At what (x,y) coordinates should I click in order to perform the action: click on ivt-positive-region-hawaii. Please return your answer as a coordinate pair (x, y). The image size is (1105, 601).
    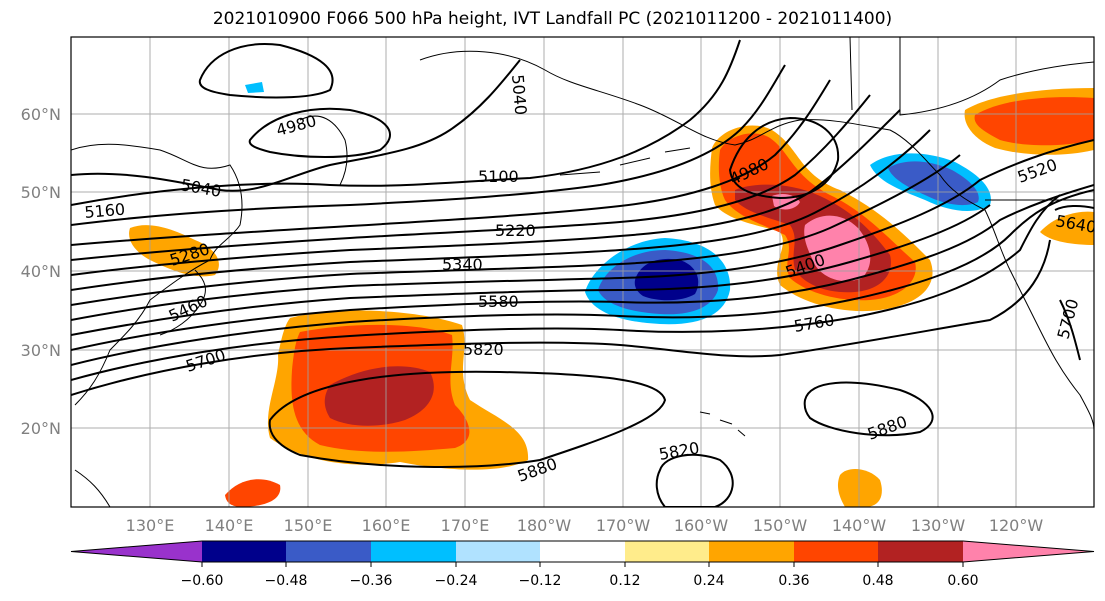
    Looking at the image, I should click on (859, 487).